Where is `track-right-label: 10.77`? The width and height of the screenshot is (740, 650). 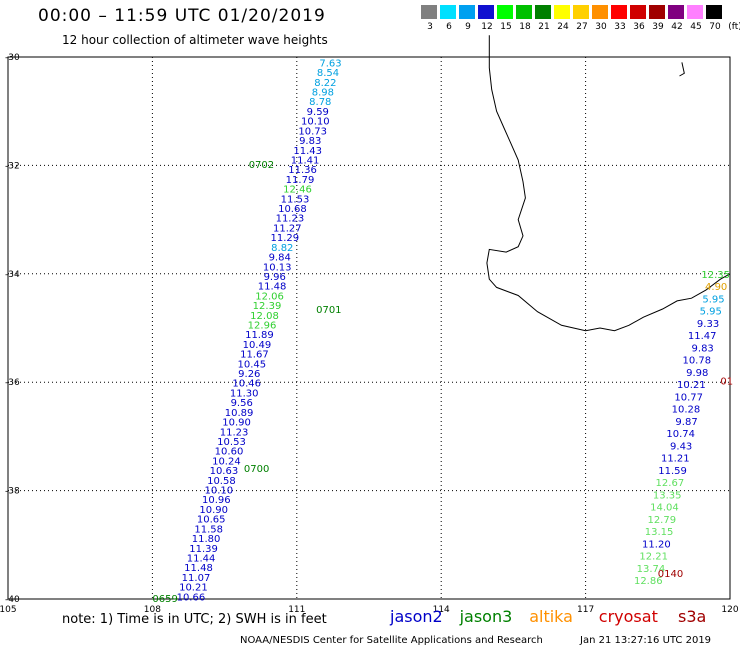 track-right-label: 10.77 is located at coordinates (688, 397).